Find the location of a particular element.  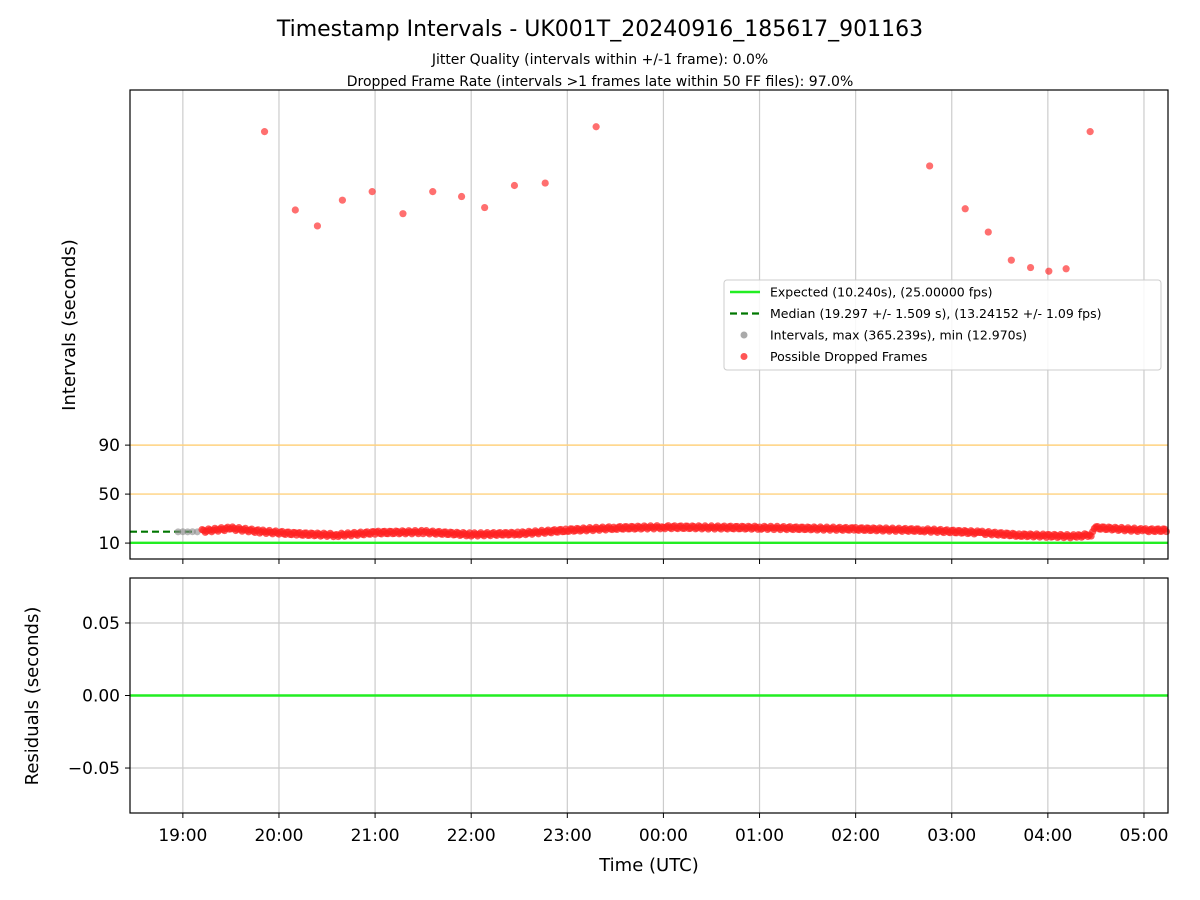

x-tick-label: 04:00 is located at coordinates (1047, 836).